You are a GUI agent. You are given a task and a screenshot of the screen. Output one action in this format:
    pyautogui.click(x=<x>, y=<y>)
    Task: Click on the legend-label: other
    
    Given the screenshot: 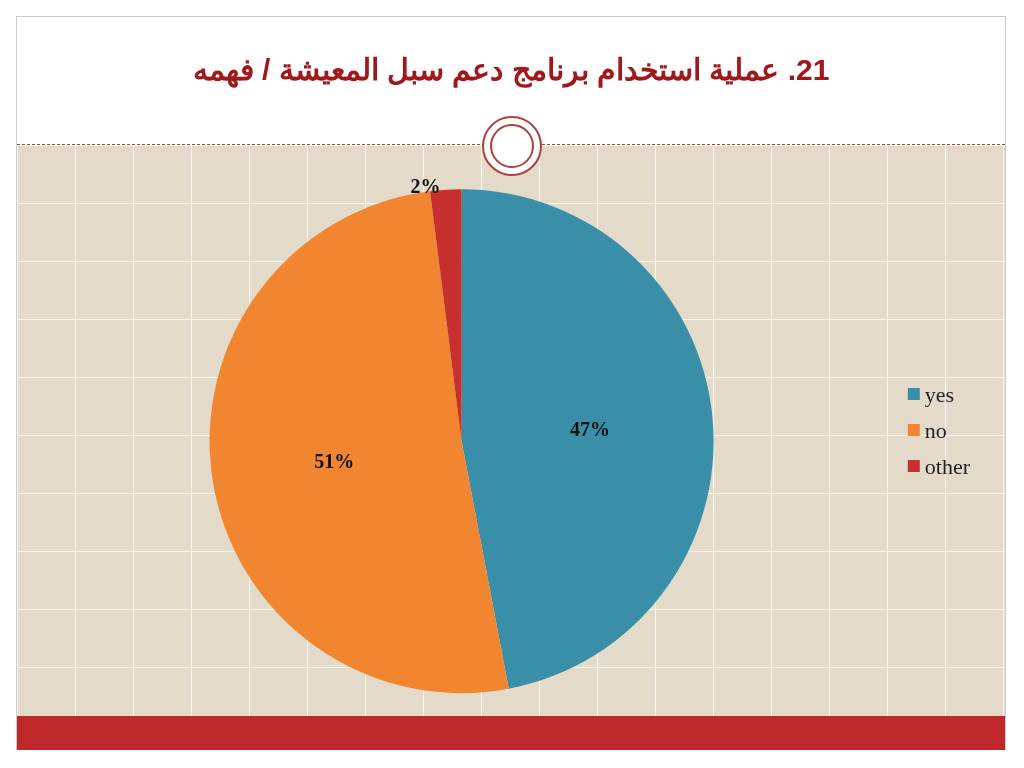 What is the action you would take?
    pyautogui.click(x=947, y=466)
    